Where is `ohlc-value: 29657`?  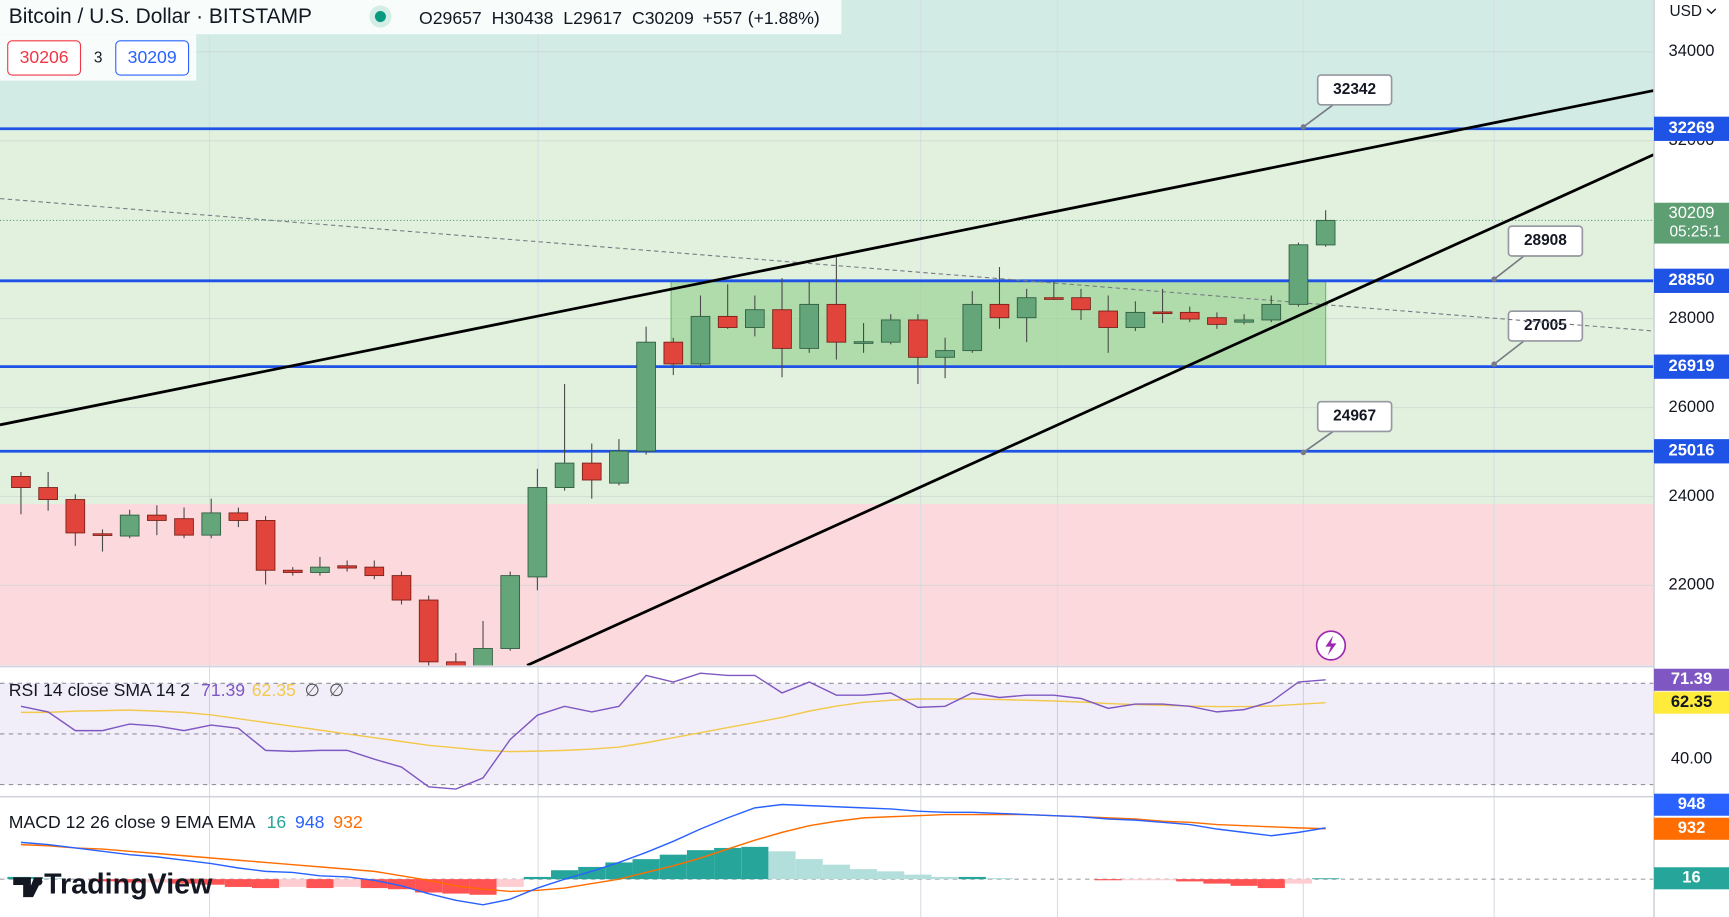 ohlc-value: 29657 is located at coordinates (457, 17).